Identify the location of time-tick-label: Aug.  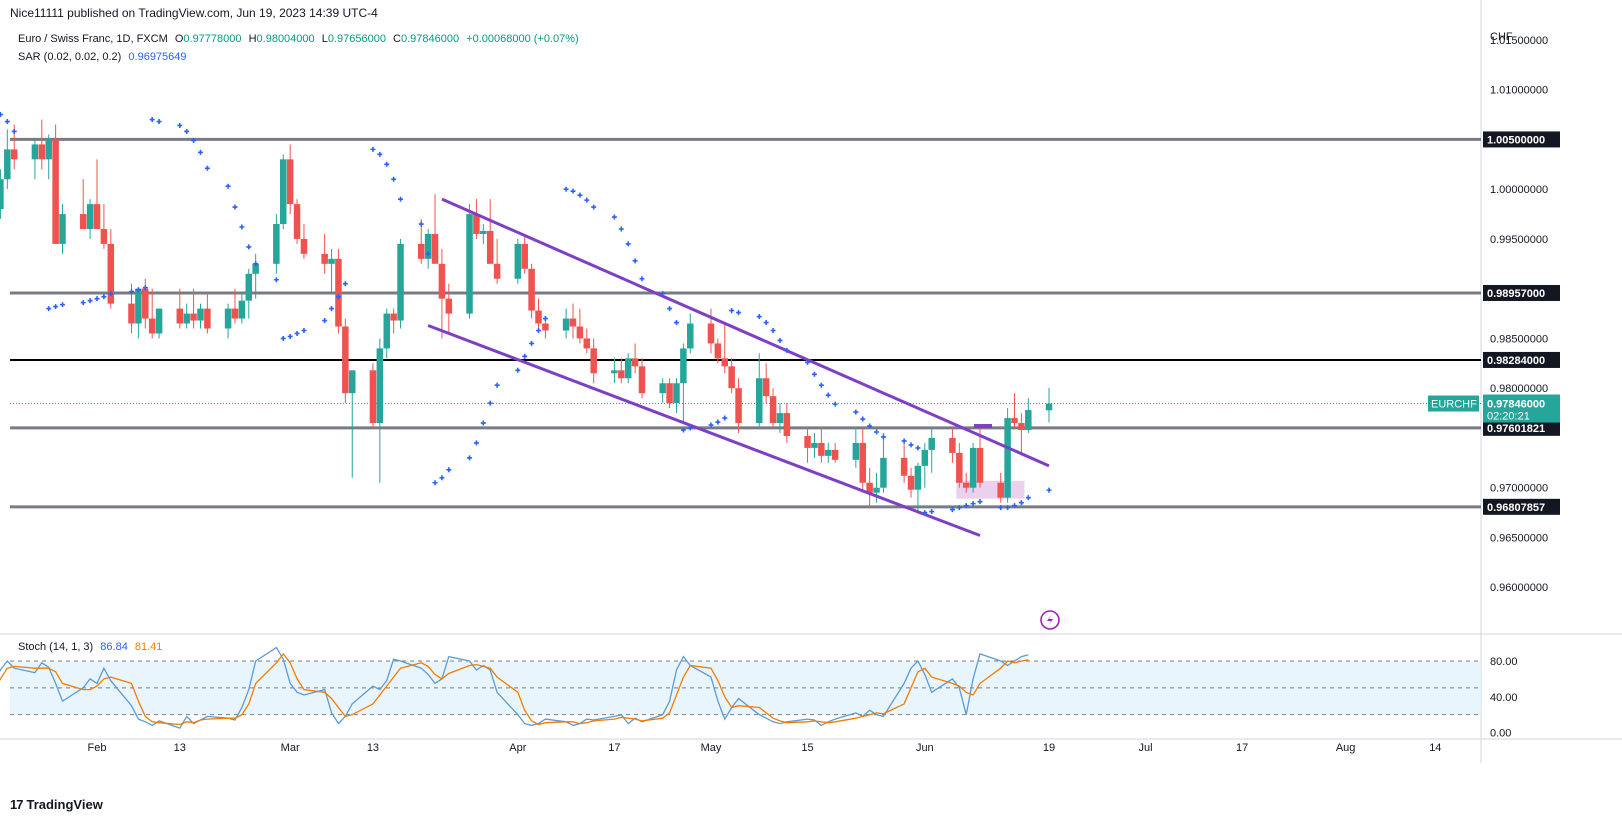
(1346, 748).